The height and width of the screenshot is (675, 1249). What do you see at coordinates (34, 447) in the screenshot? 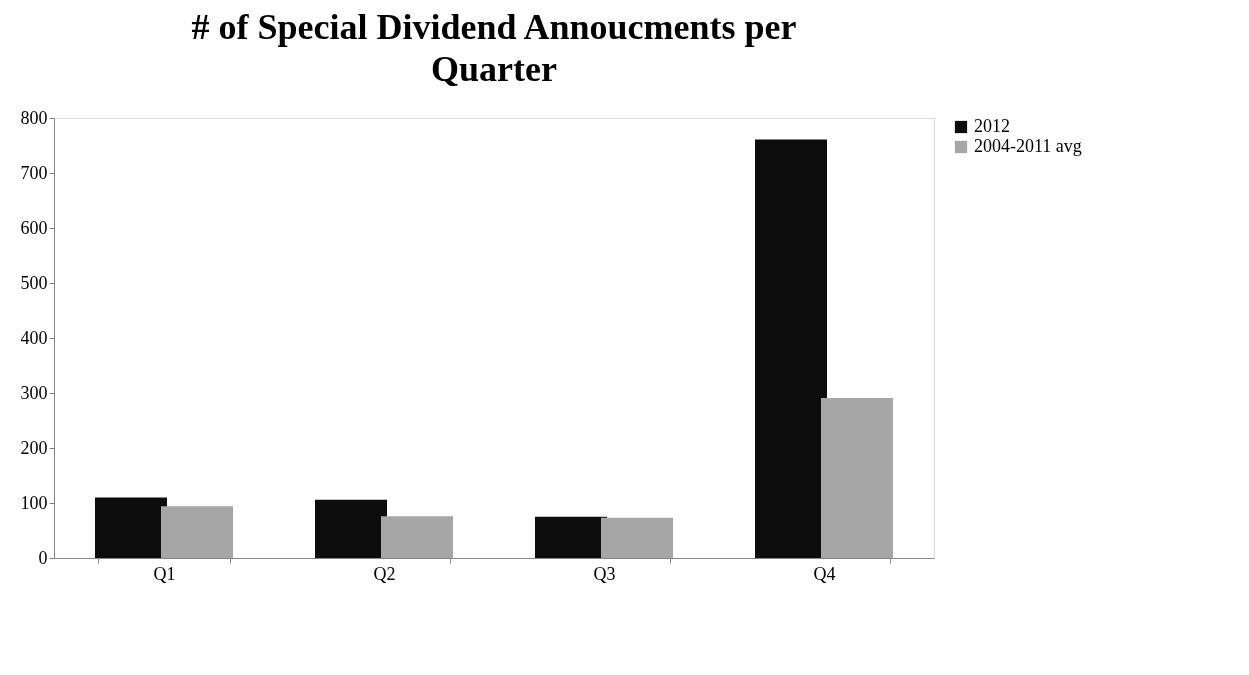
I see `y-tick-label: 200` at bounding box center [34, 447].